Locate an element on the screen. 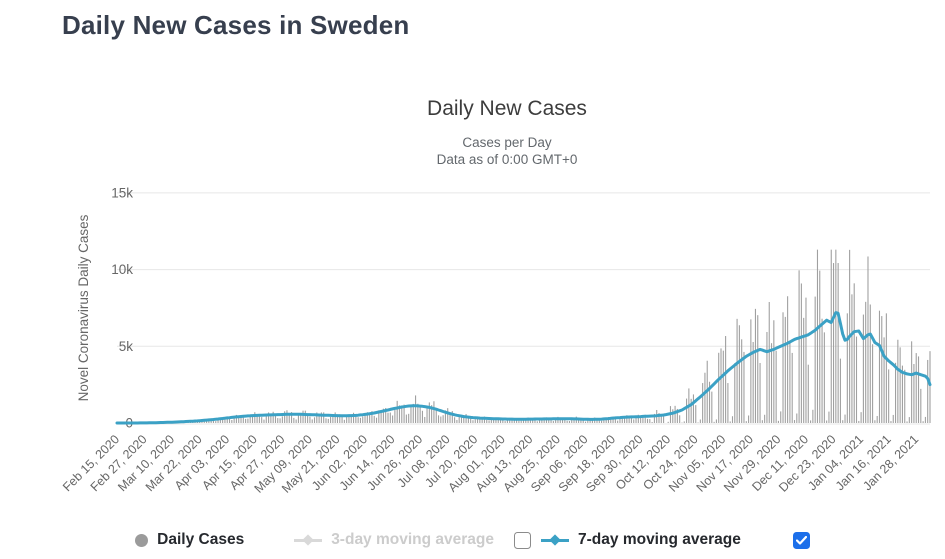 The image size is (945, 559). svg-text: 15k is located at coordinates (122, 192).